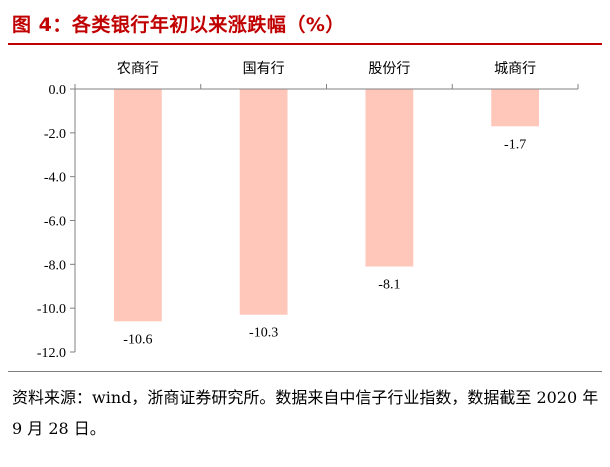 The width and height of the screenshot is (610, 467). I want to click on x-category-label: 农商行, so click(138, 69).